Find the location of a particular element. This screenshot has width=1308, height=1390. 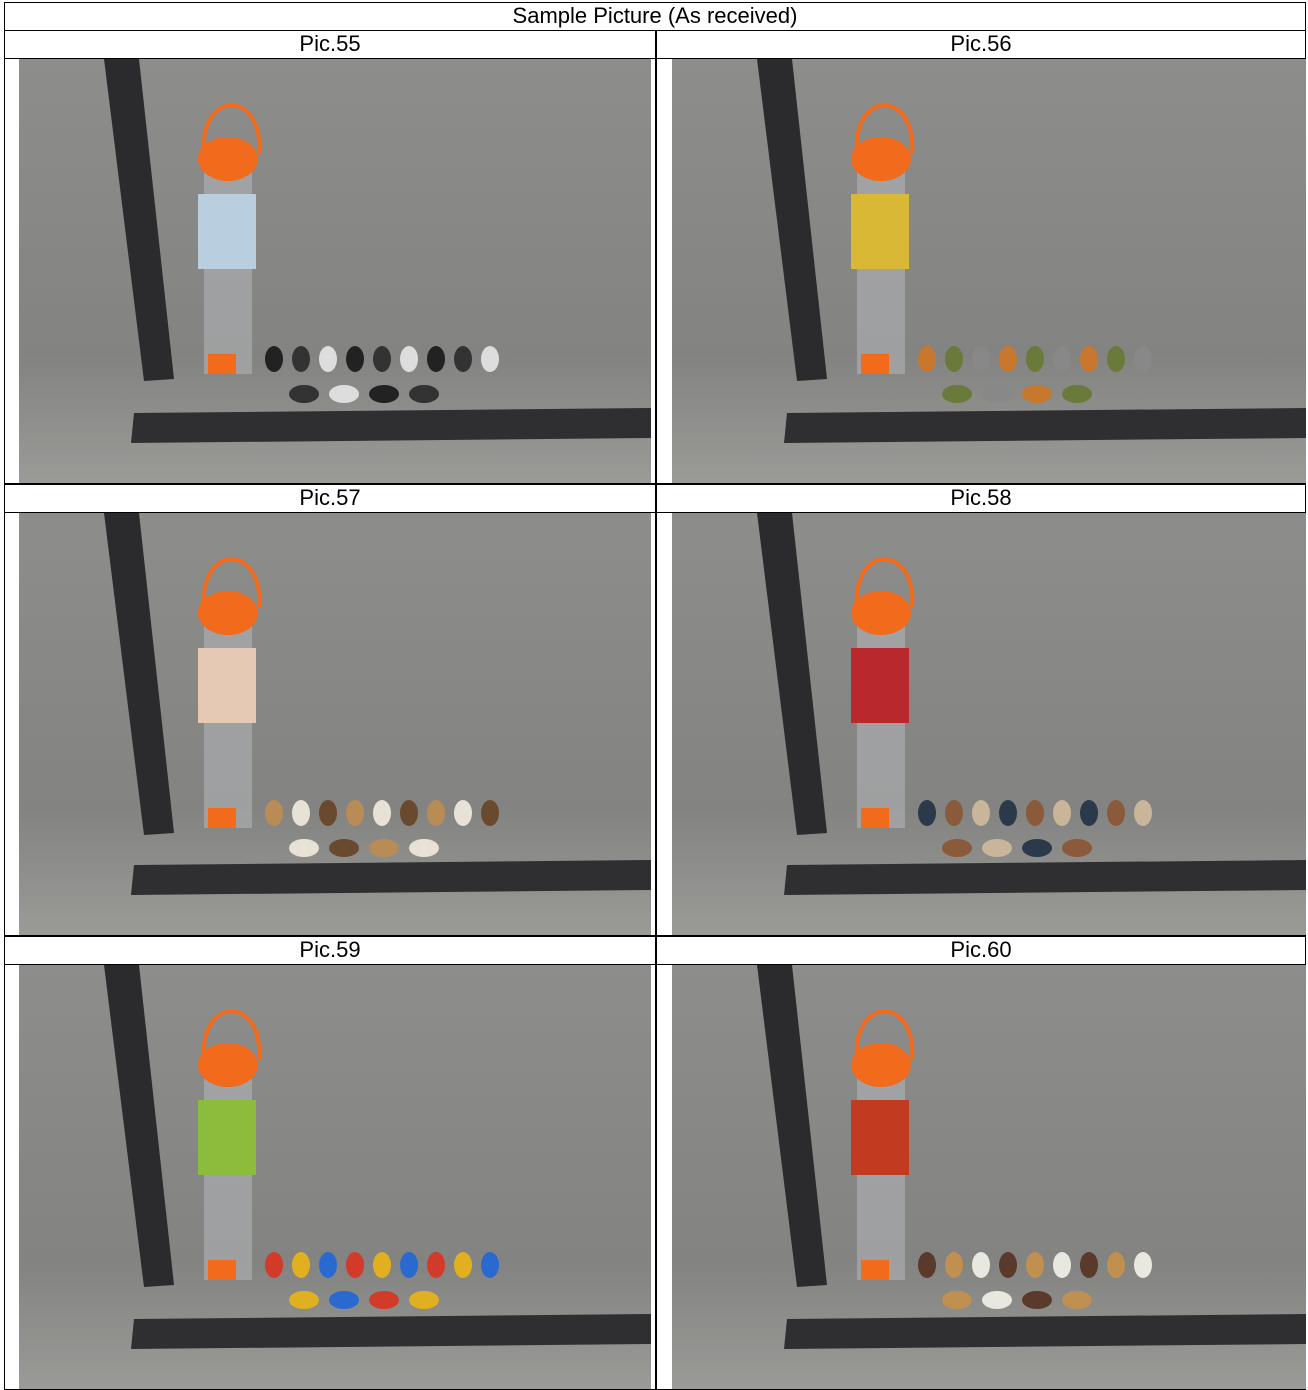

picture-label: Pic.57 is located at coordinates (330, 498).